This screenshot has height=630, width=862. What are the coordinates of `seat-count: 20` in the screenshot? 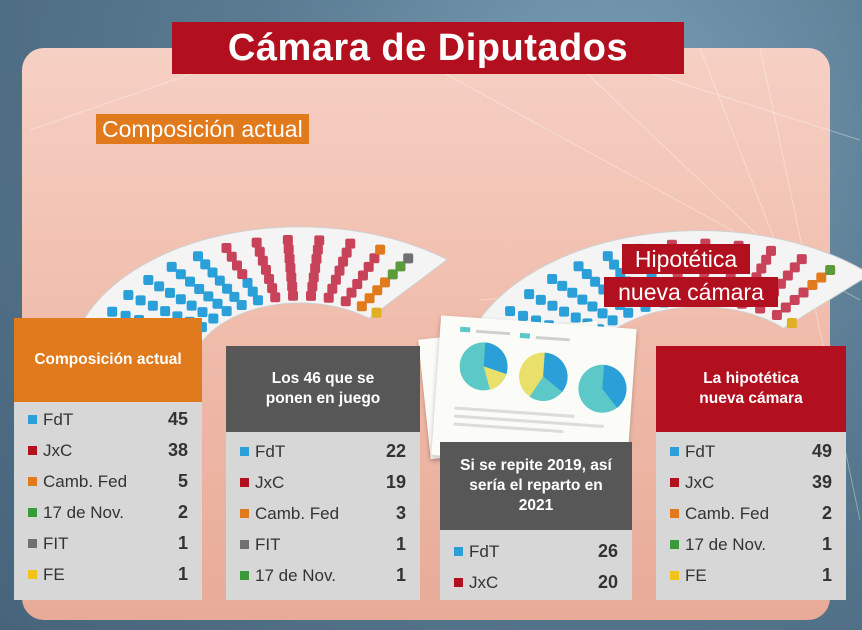 It's located at (607, 582).